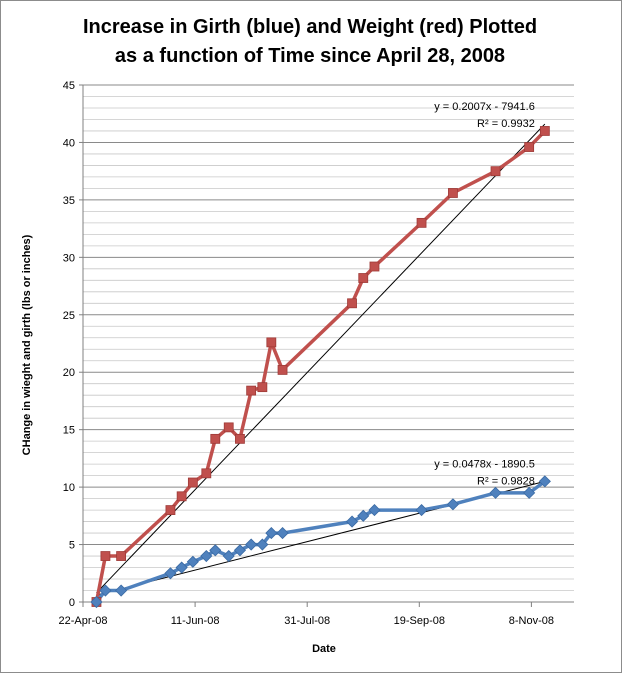 Image resolution: width=622 pixels, height=673 pixels. What do you see at coordinates (69, 86) in the screenshot?
I see `y-tick-label: 45` at bounding box center [69, 86].